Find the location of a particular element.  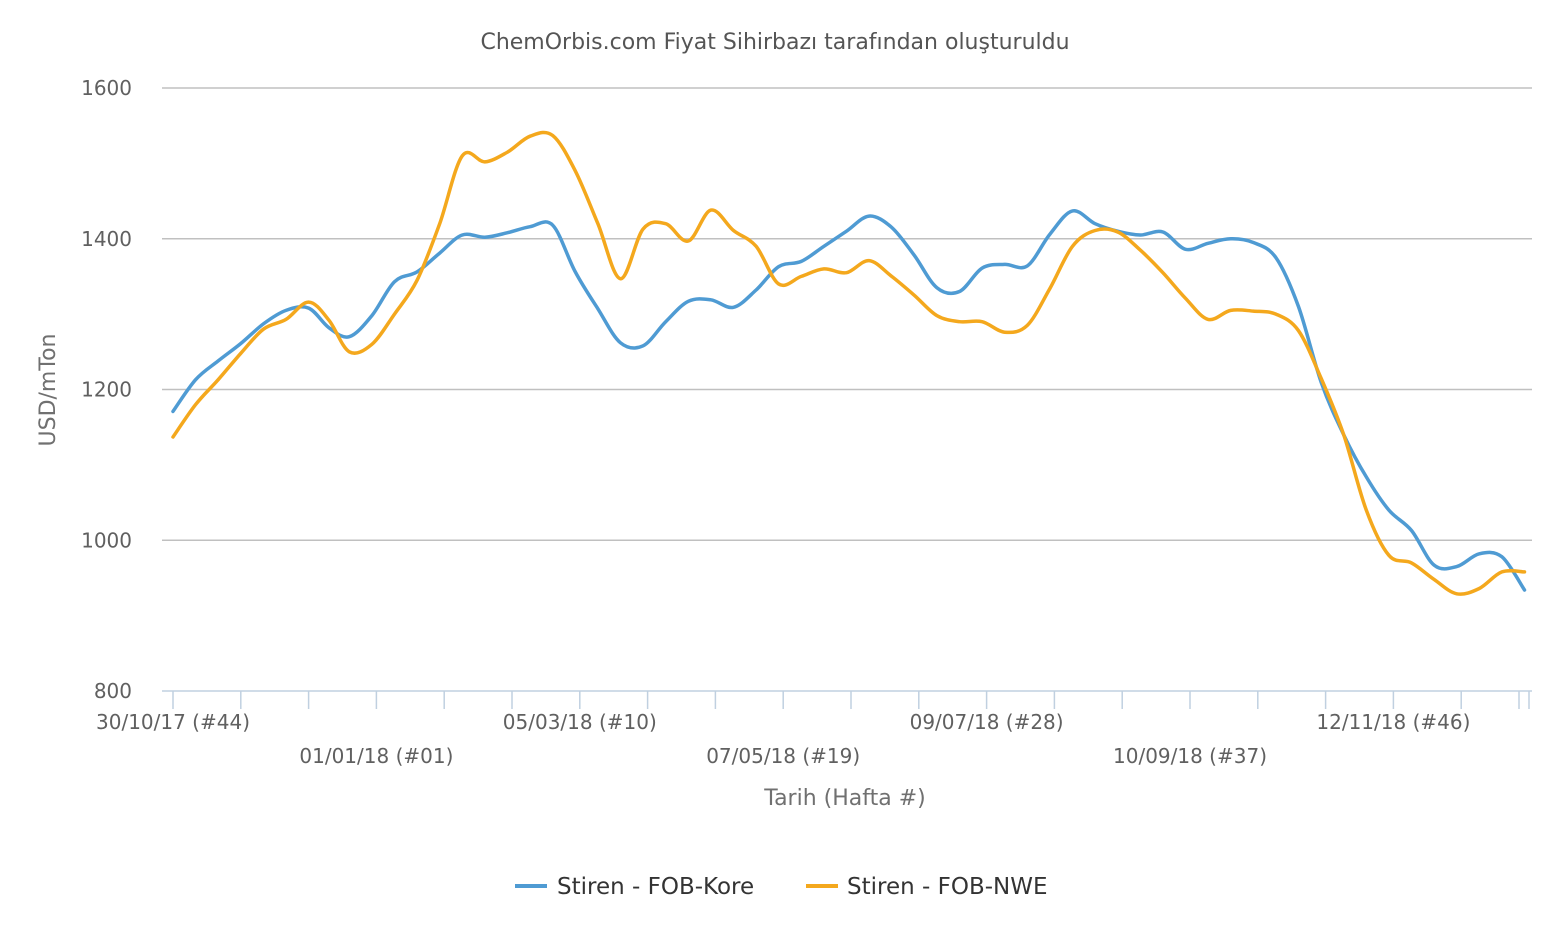

y-axis-title: USD/mTon is located at coordinates (48, 390).